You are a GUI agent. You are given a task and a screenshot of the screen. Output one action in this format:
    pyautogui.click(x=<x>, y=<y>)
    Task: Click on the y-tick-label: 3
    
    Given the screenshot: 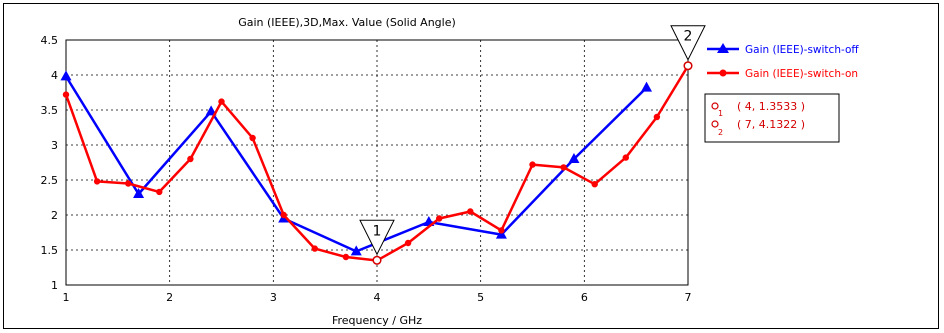 What is the action you would take?
    pyautogui.click(x=54, y=145)
    